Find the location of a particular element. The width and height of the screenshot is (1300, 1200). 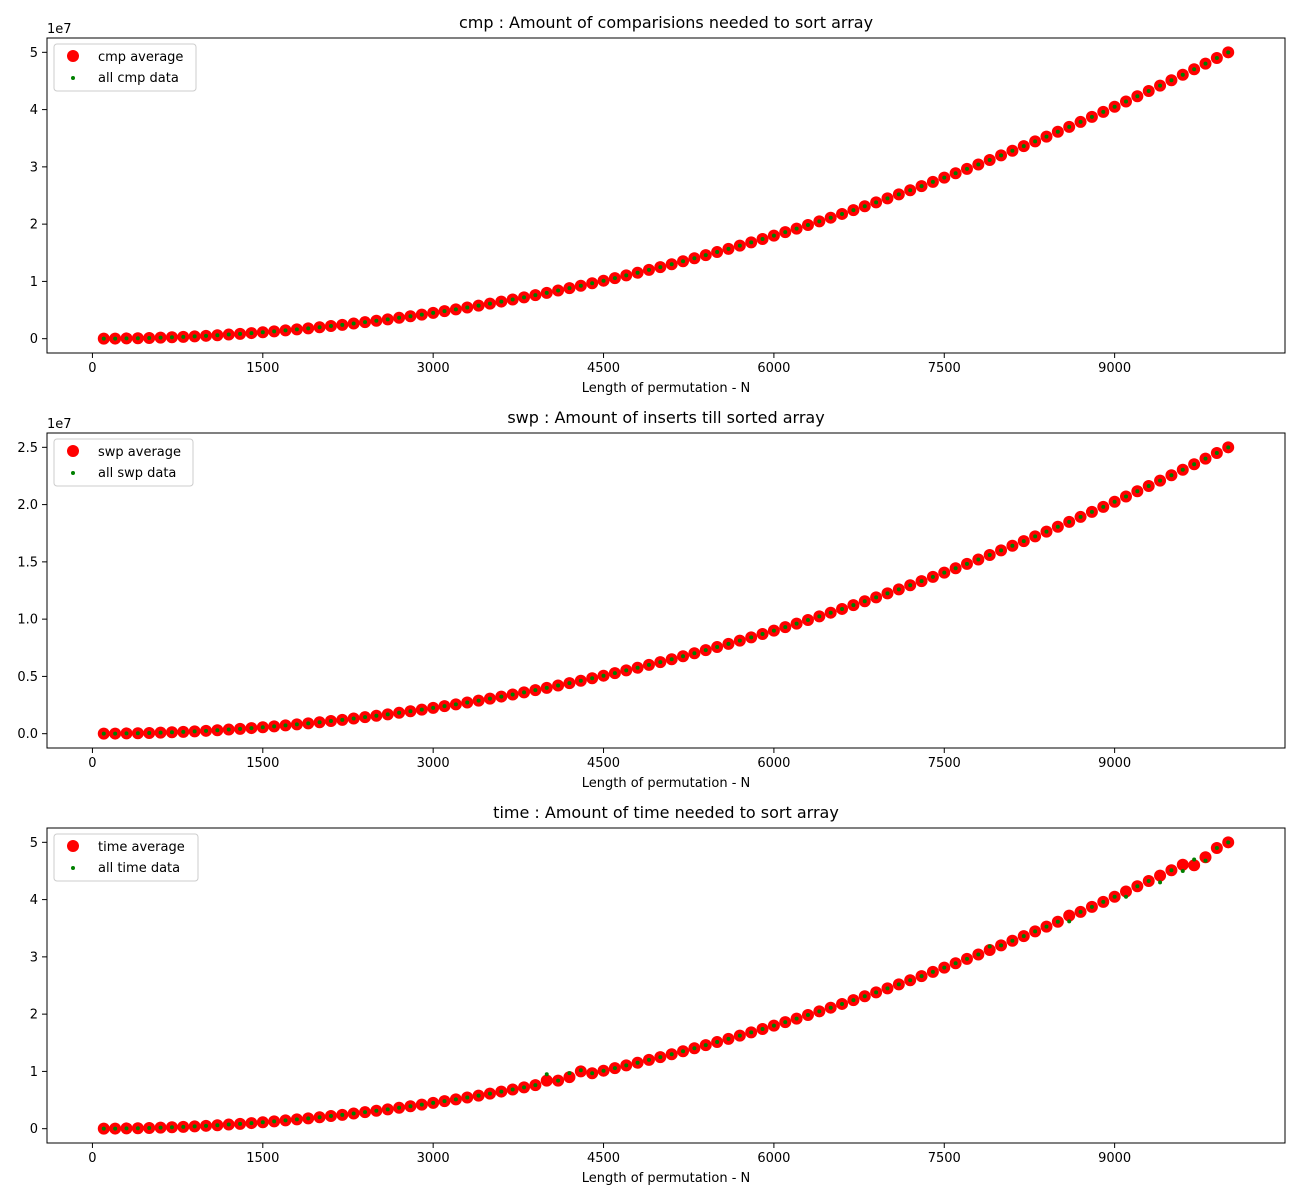

y-tick-label: 1 is located at coordinates (34, 282).